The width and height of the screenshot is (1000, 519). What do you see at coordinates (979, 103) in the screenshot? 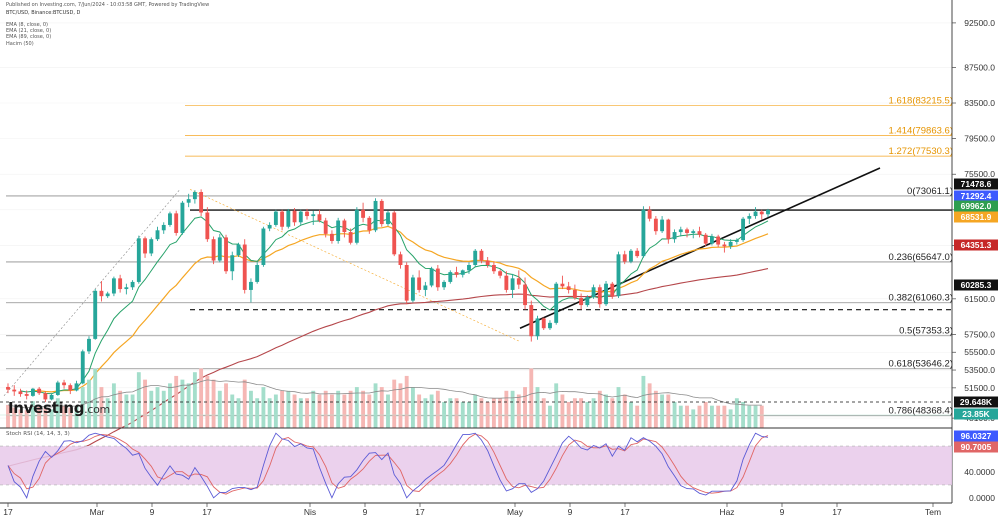
I see `y-tick-label: 83500.0` at bounding box center [979, 103].